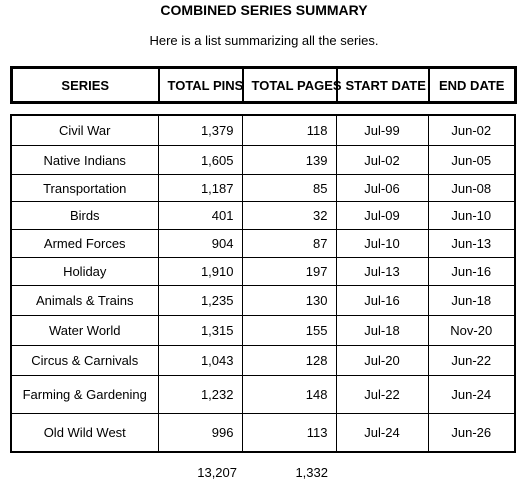 Image resolution: width=528 pixels, height=487 pixels. I want to click on table-row: Holiday 1,910 197 Jul-13 Jun-16, so click(263, 271).